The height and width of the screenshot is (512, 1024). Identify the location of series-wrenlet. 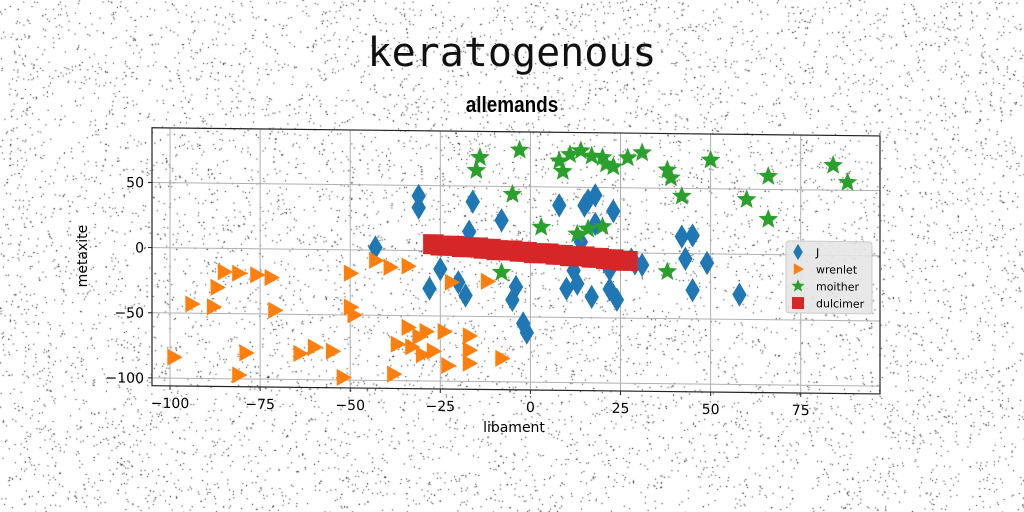
(339, 318).